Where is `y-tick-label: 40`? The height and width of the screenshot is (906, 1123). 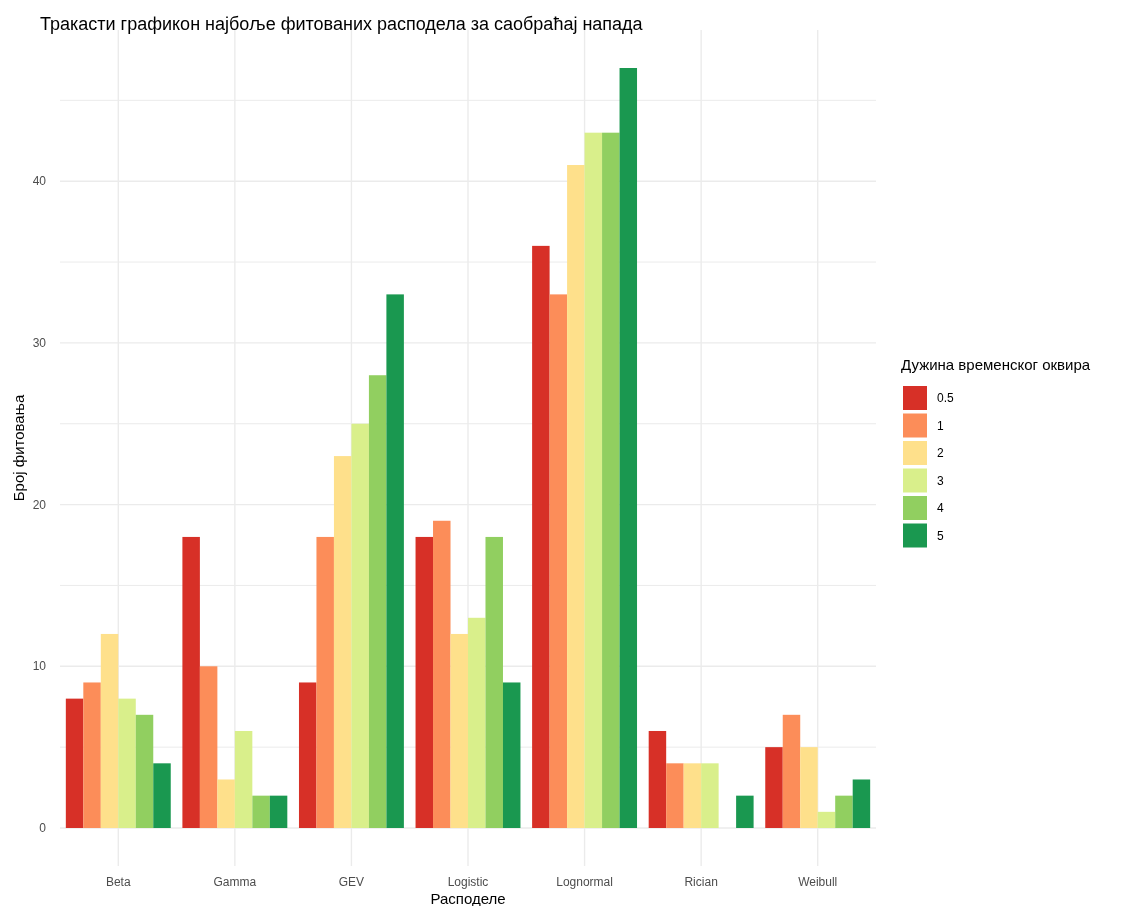 y-tick-label: 40 is located at coordinates (39, 181).